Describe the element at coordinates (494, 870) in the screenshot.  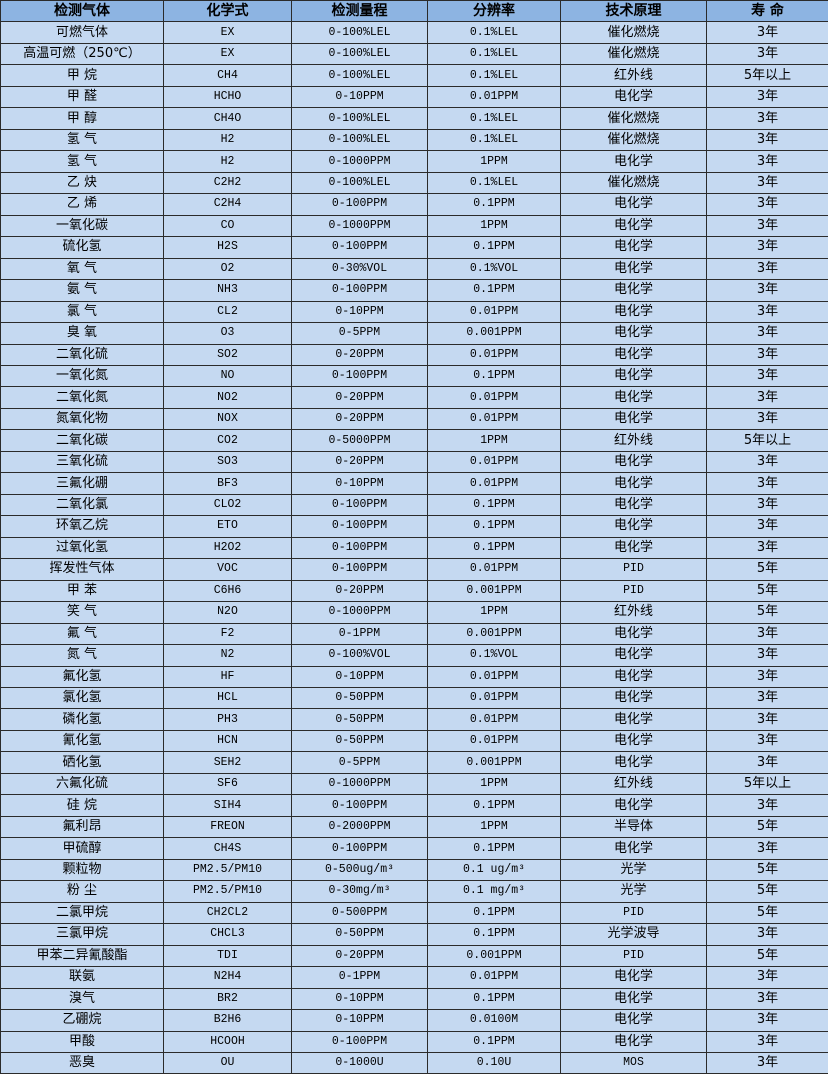
I see `resolution-cell: 0.1 ug/m³` at that location.